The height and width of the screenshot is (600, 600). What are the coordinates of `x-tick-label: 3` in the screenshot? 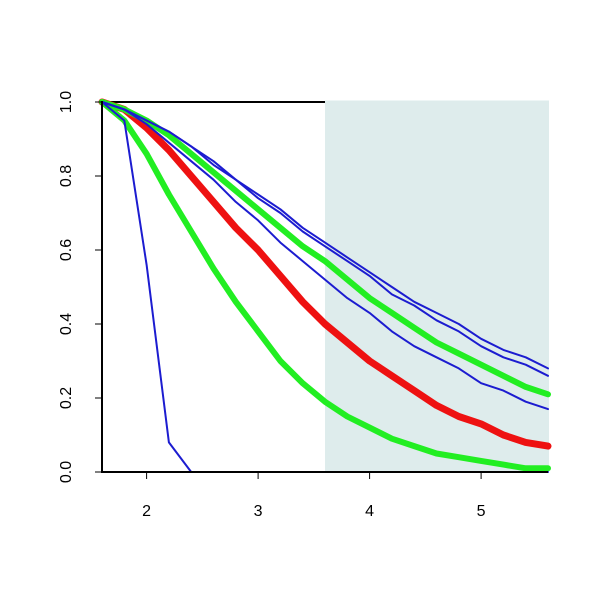 It's located at (258, 511).